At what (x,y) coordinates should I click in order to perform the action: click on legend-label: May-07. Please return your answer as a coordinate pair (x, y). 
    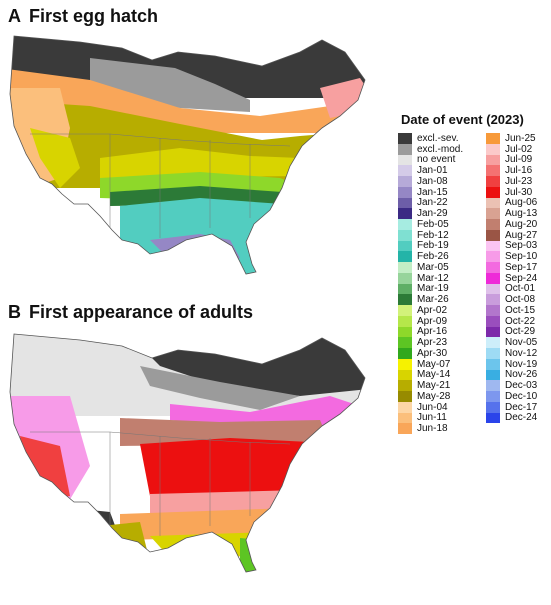
    Looking at the image, I should click on (434, 364).